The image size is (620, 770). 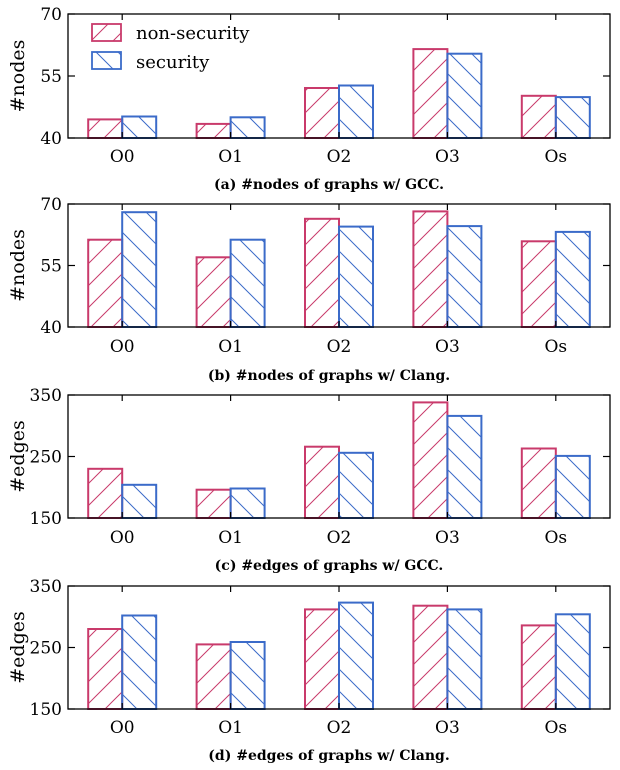 I want to click on legend: non-security security, so click(x=170, y=48).